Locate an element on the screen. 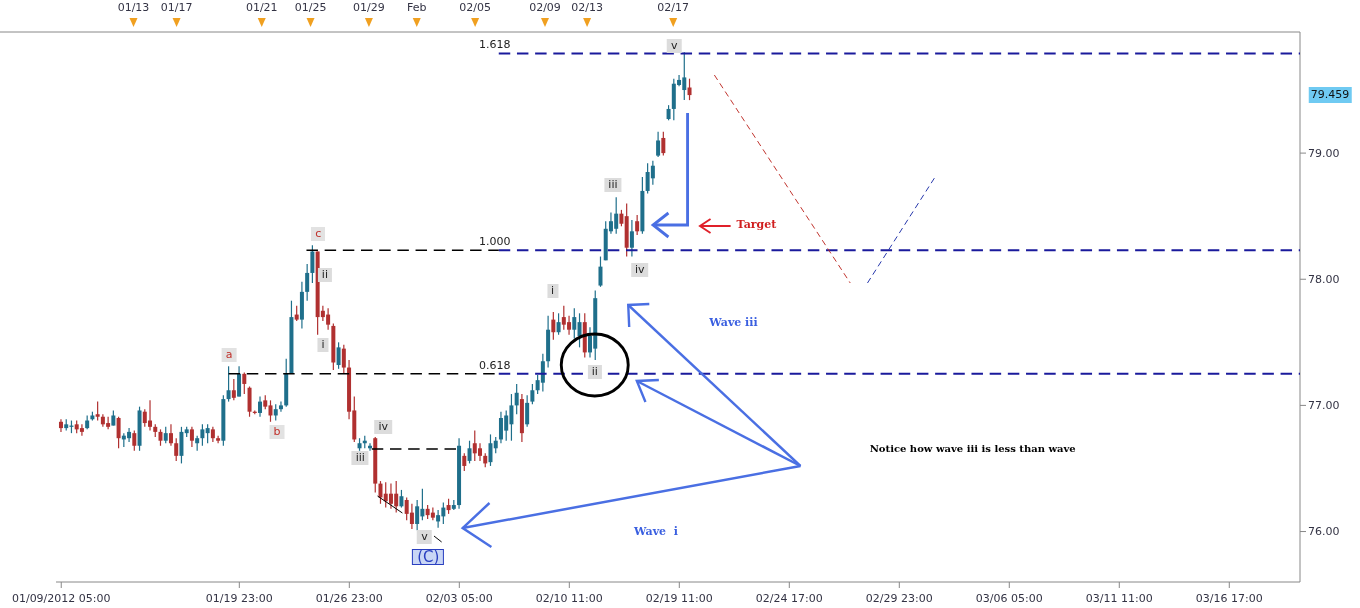  text: 01/17 is located at coordinates (176, 8).